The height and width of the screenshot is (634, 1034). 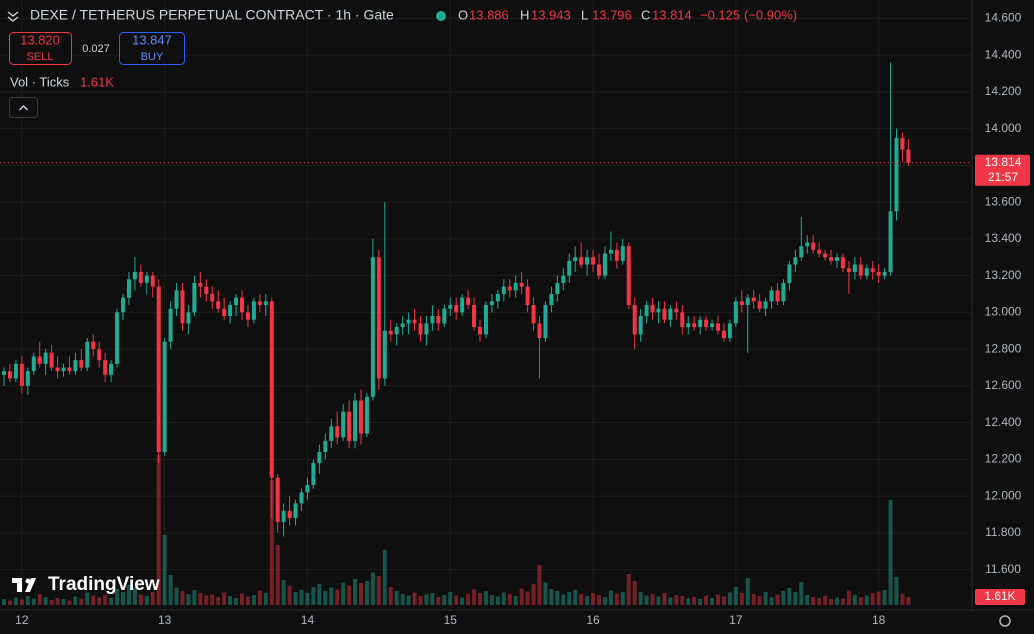 I want to click on buy-button, so click(x=152, y=48).